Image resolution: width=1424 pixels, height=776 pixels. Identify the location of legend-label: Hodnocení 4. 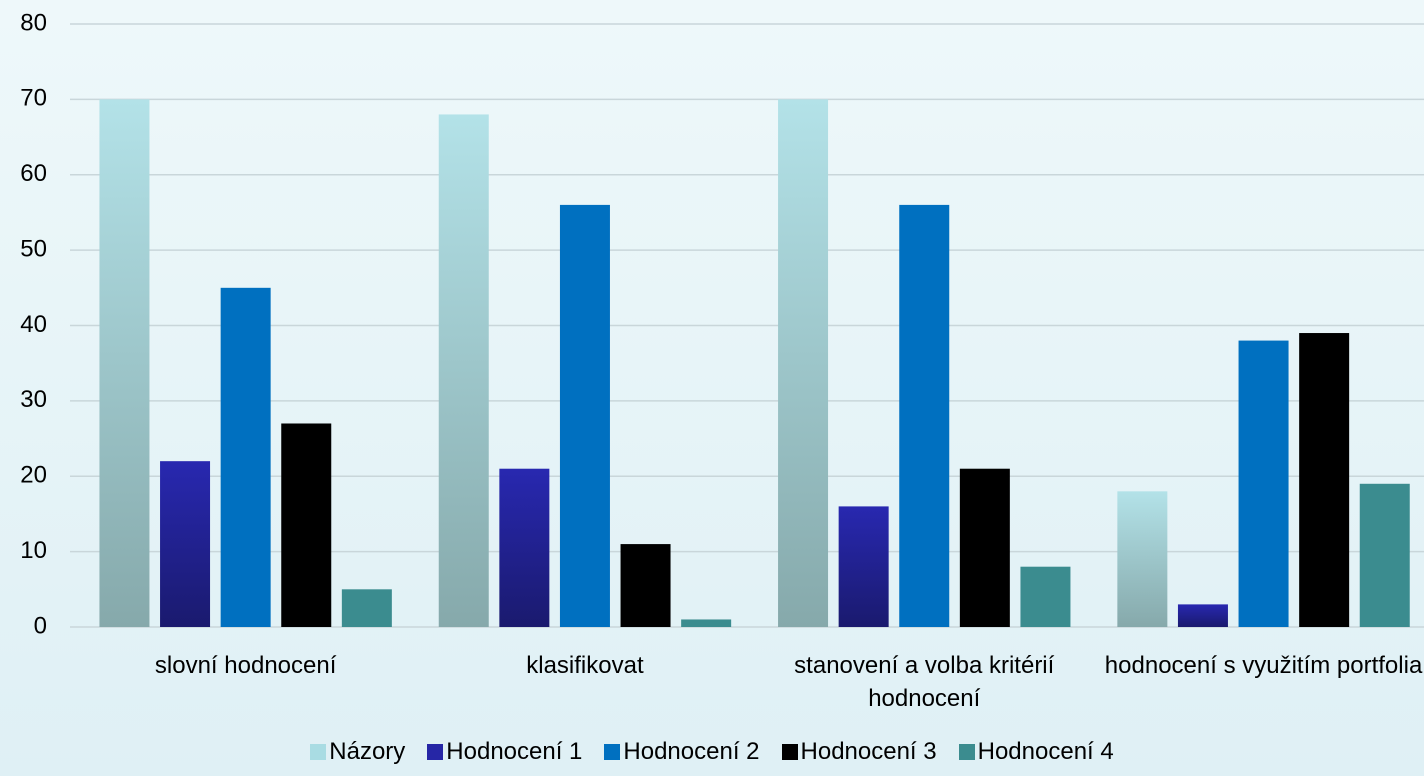
(1045, 751).